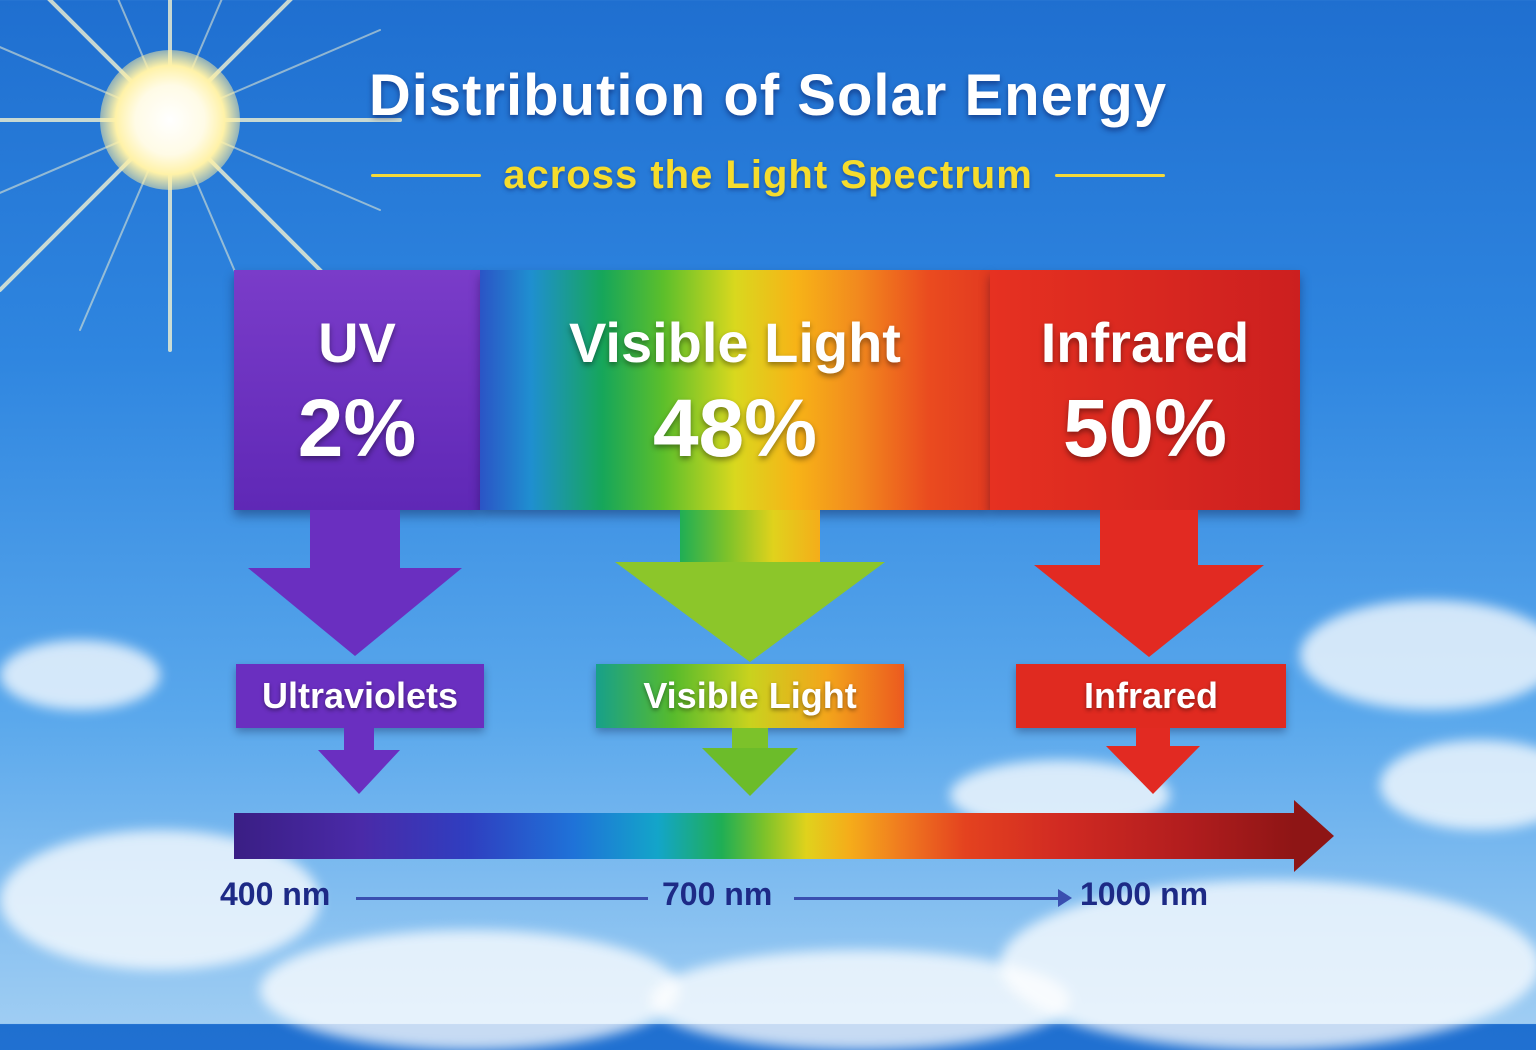  What do you see at coordinates (750, 696) in the screenshot?
I see `visible-light-label: Visible Light` at bounding box center [750, 696].